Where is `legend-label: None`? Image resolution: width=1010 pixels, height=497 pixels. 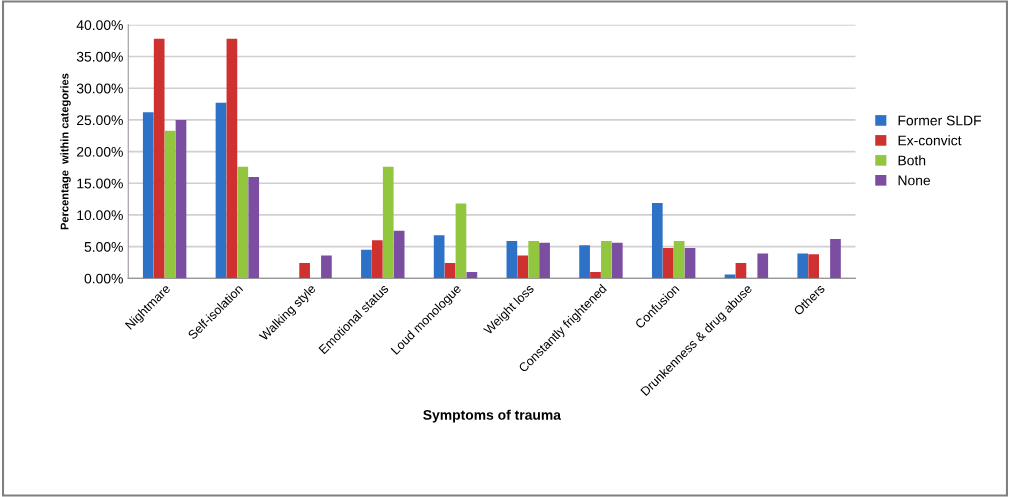 legend-label: None is located at coordinates (914, 180).